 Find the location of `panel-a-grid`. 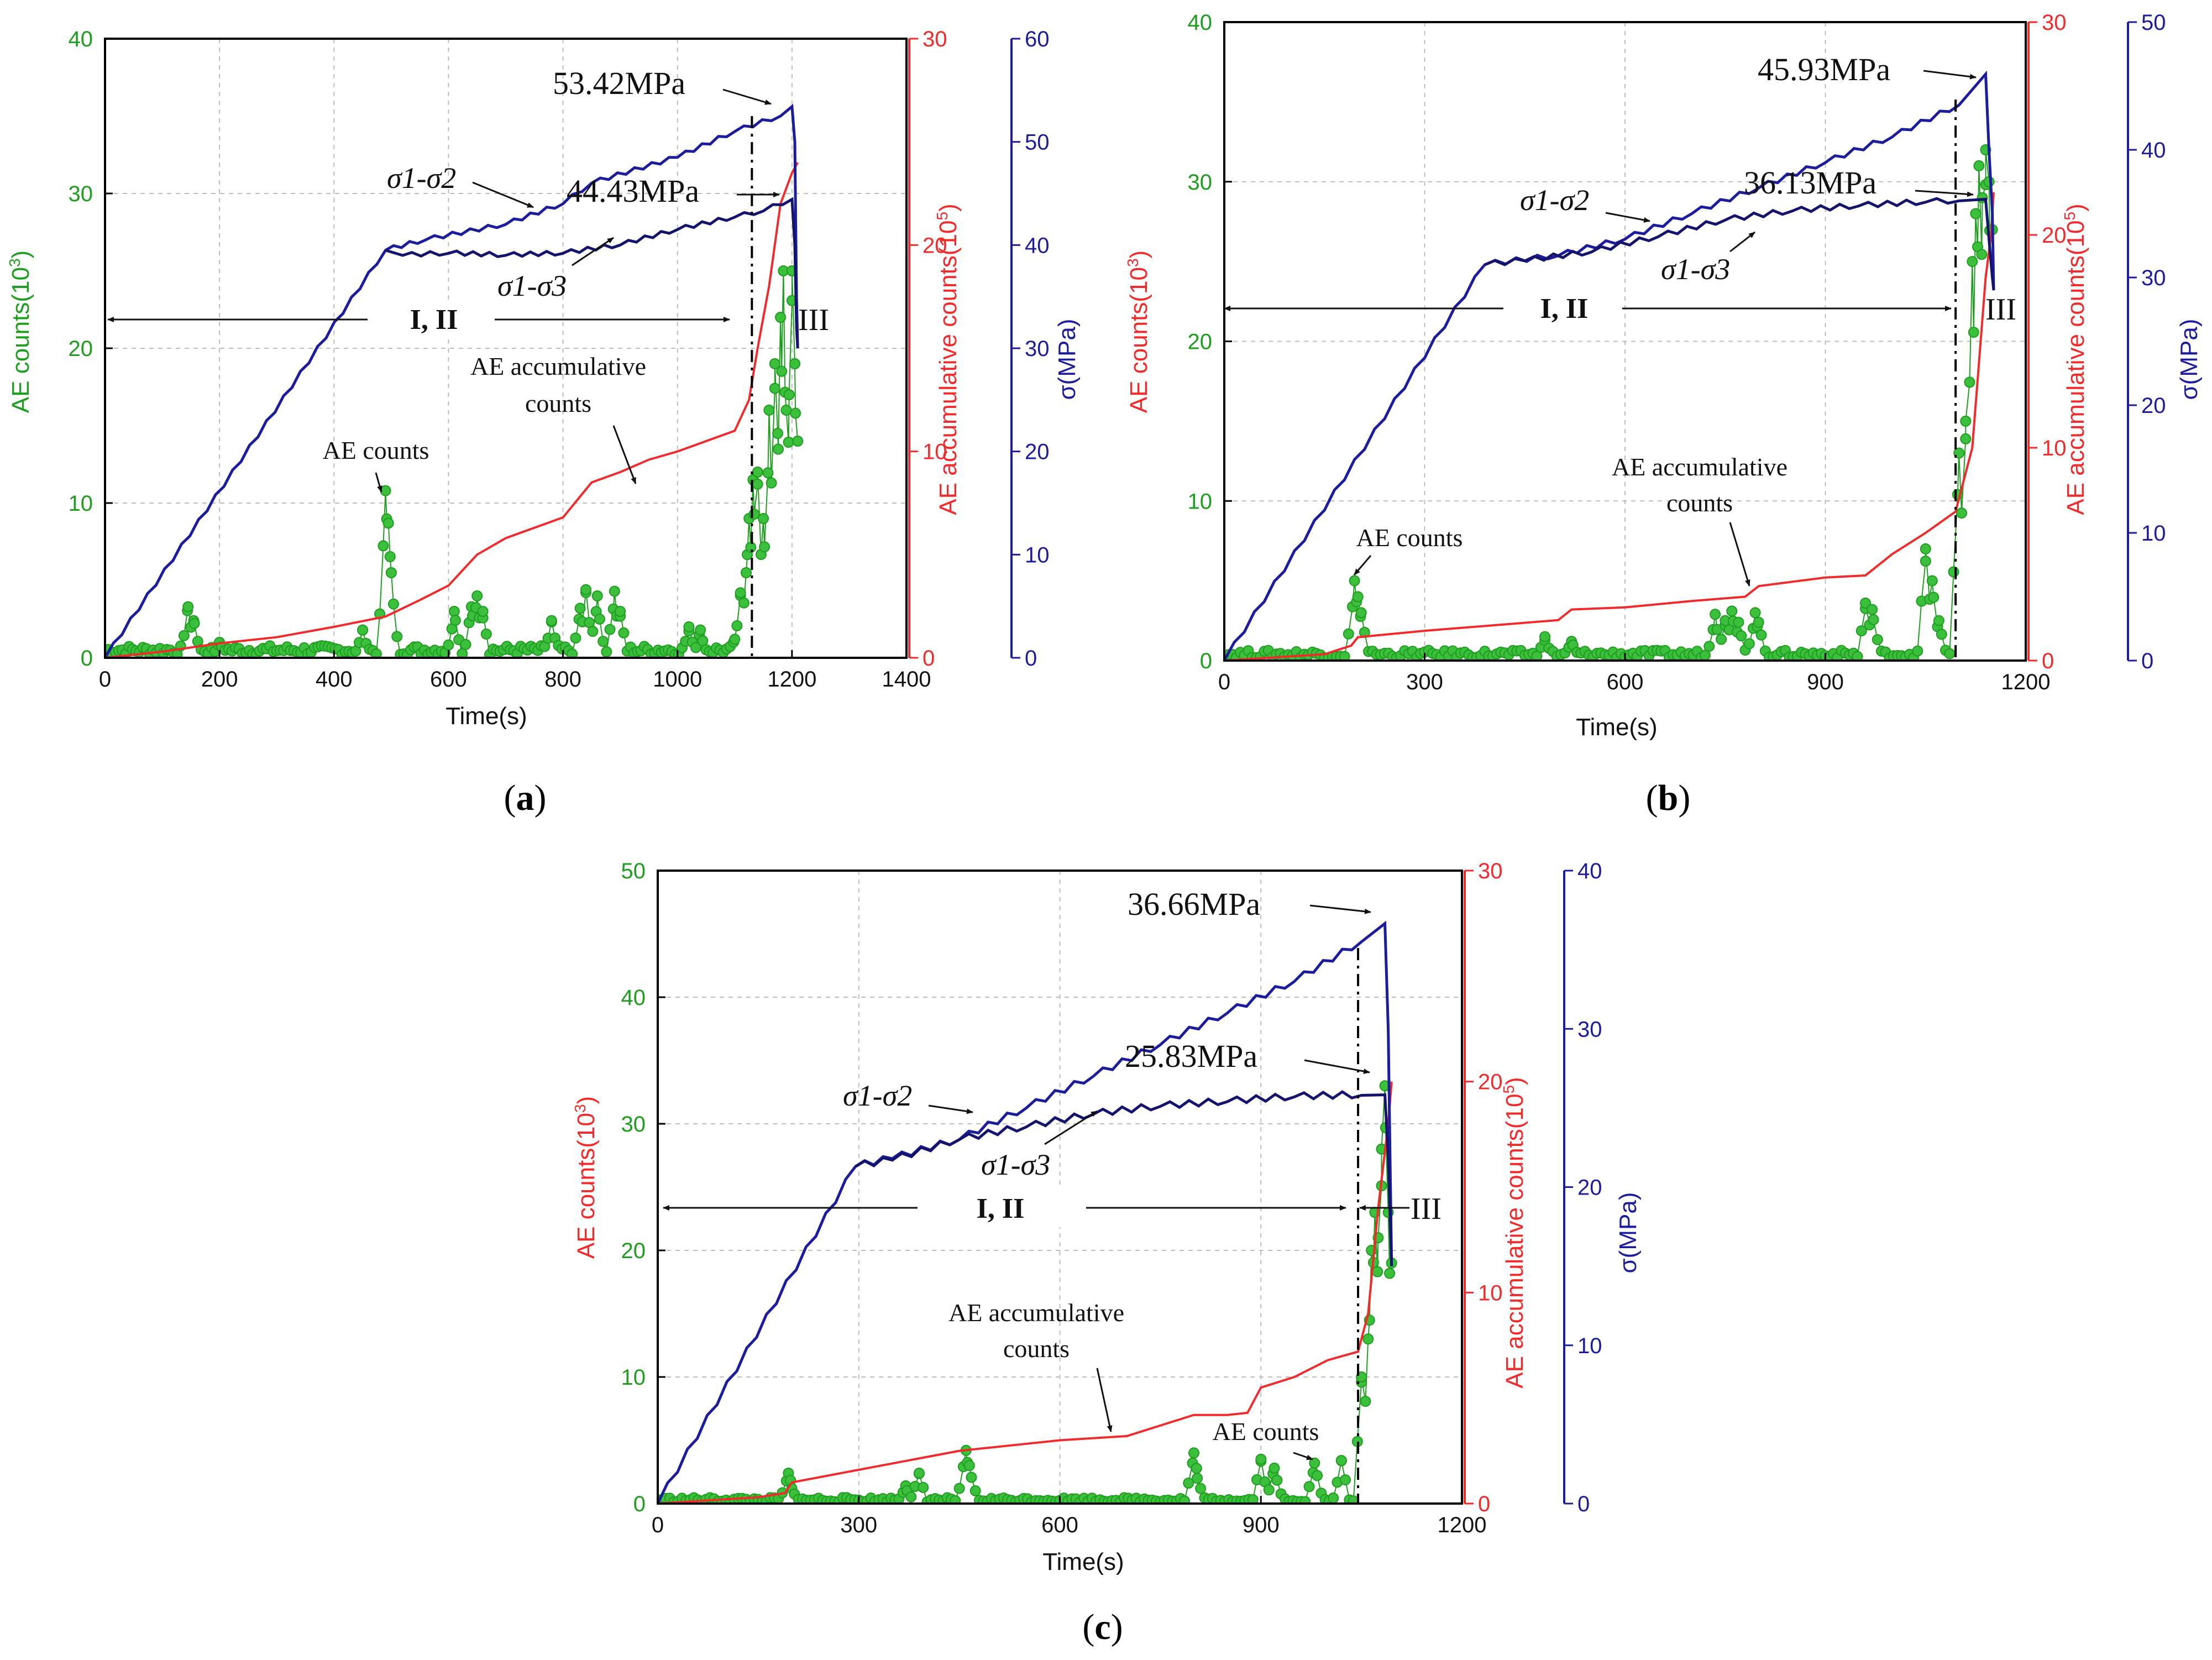

panel-a-grid is located at coordinates (505, 348).